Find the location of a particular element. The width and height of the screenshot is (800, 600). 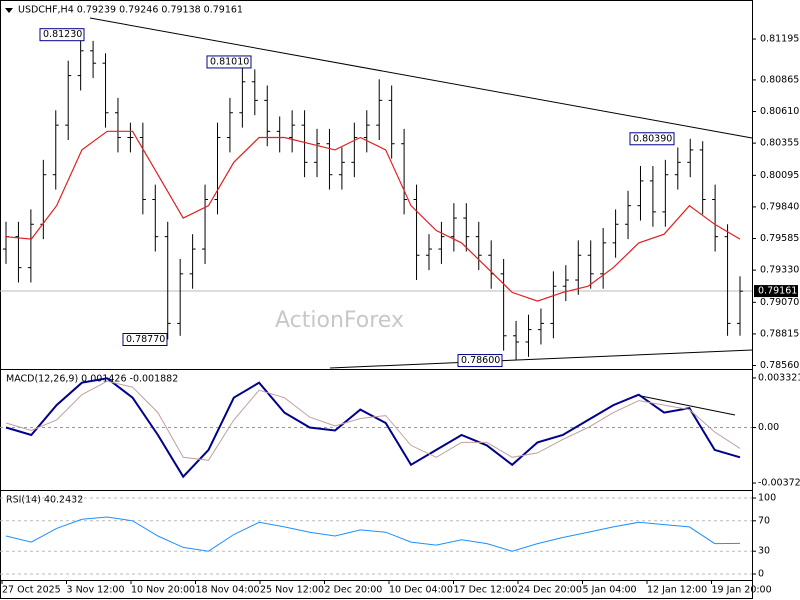

y-tick-label: 0.81195 is located at coordinates (779, 39).